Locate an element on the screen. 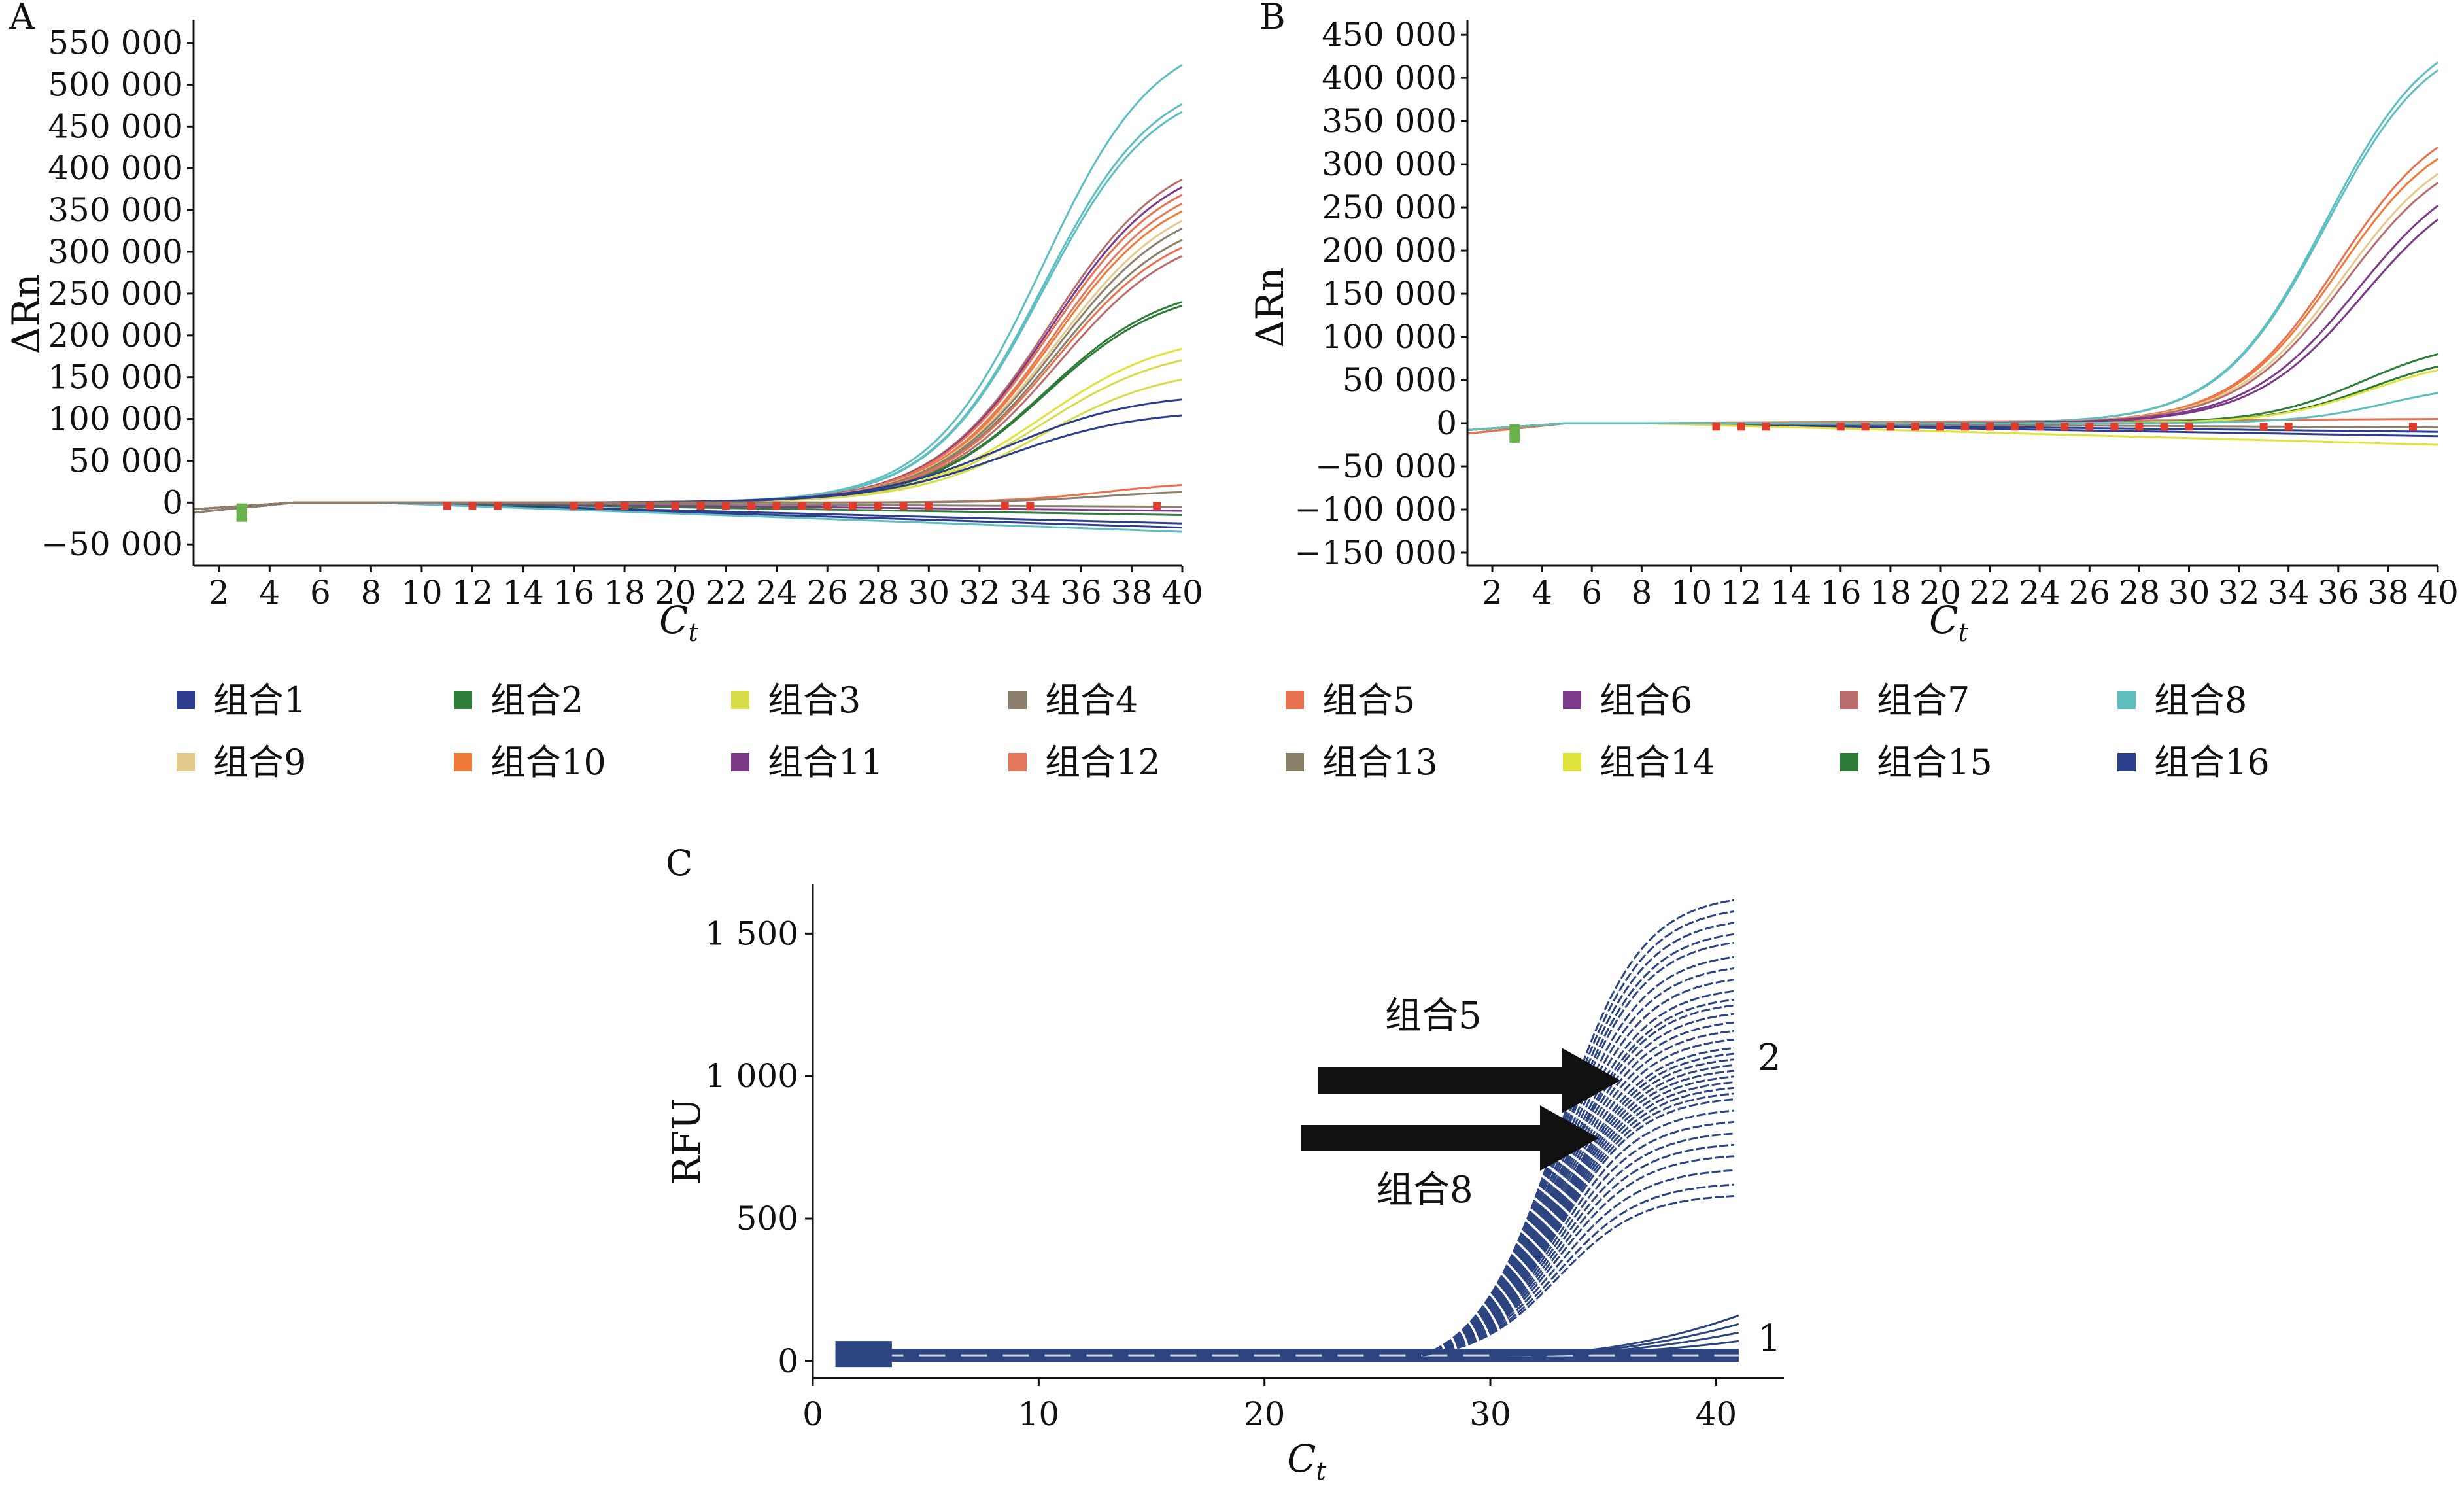 Image resolution: width=2464 pixels, height=1490 pixels. legend-label: 组合2 is located at coordinates (536, 701).